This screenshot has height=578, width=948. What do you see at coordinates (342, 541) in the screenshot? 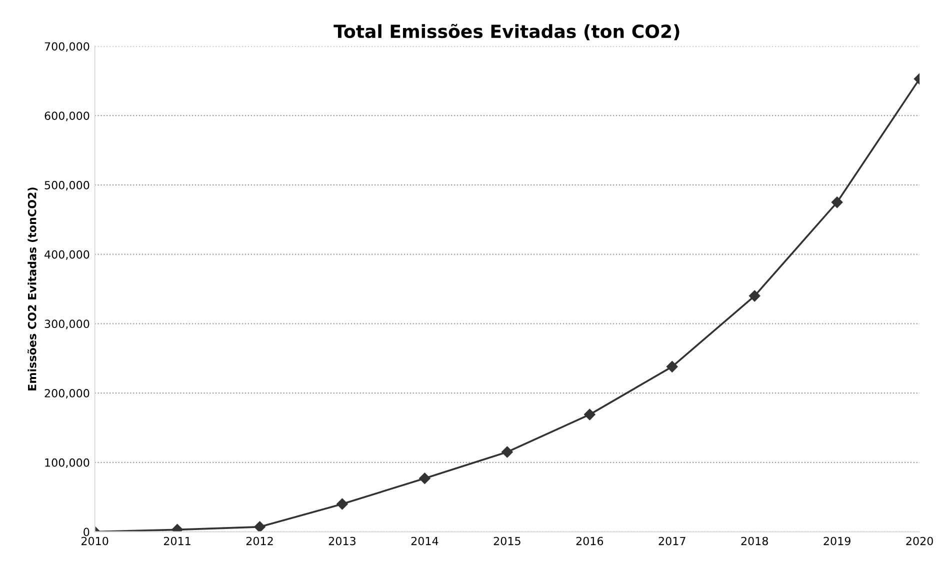
I see `x-tick-label: 2013` at bounding box center [342, 541].